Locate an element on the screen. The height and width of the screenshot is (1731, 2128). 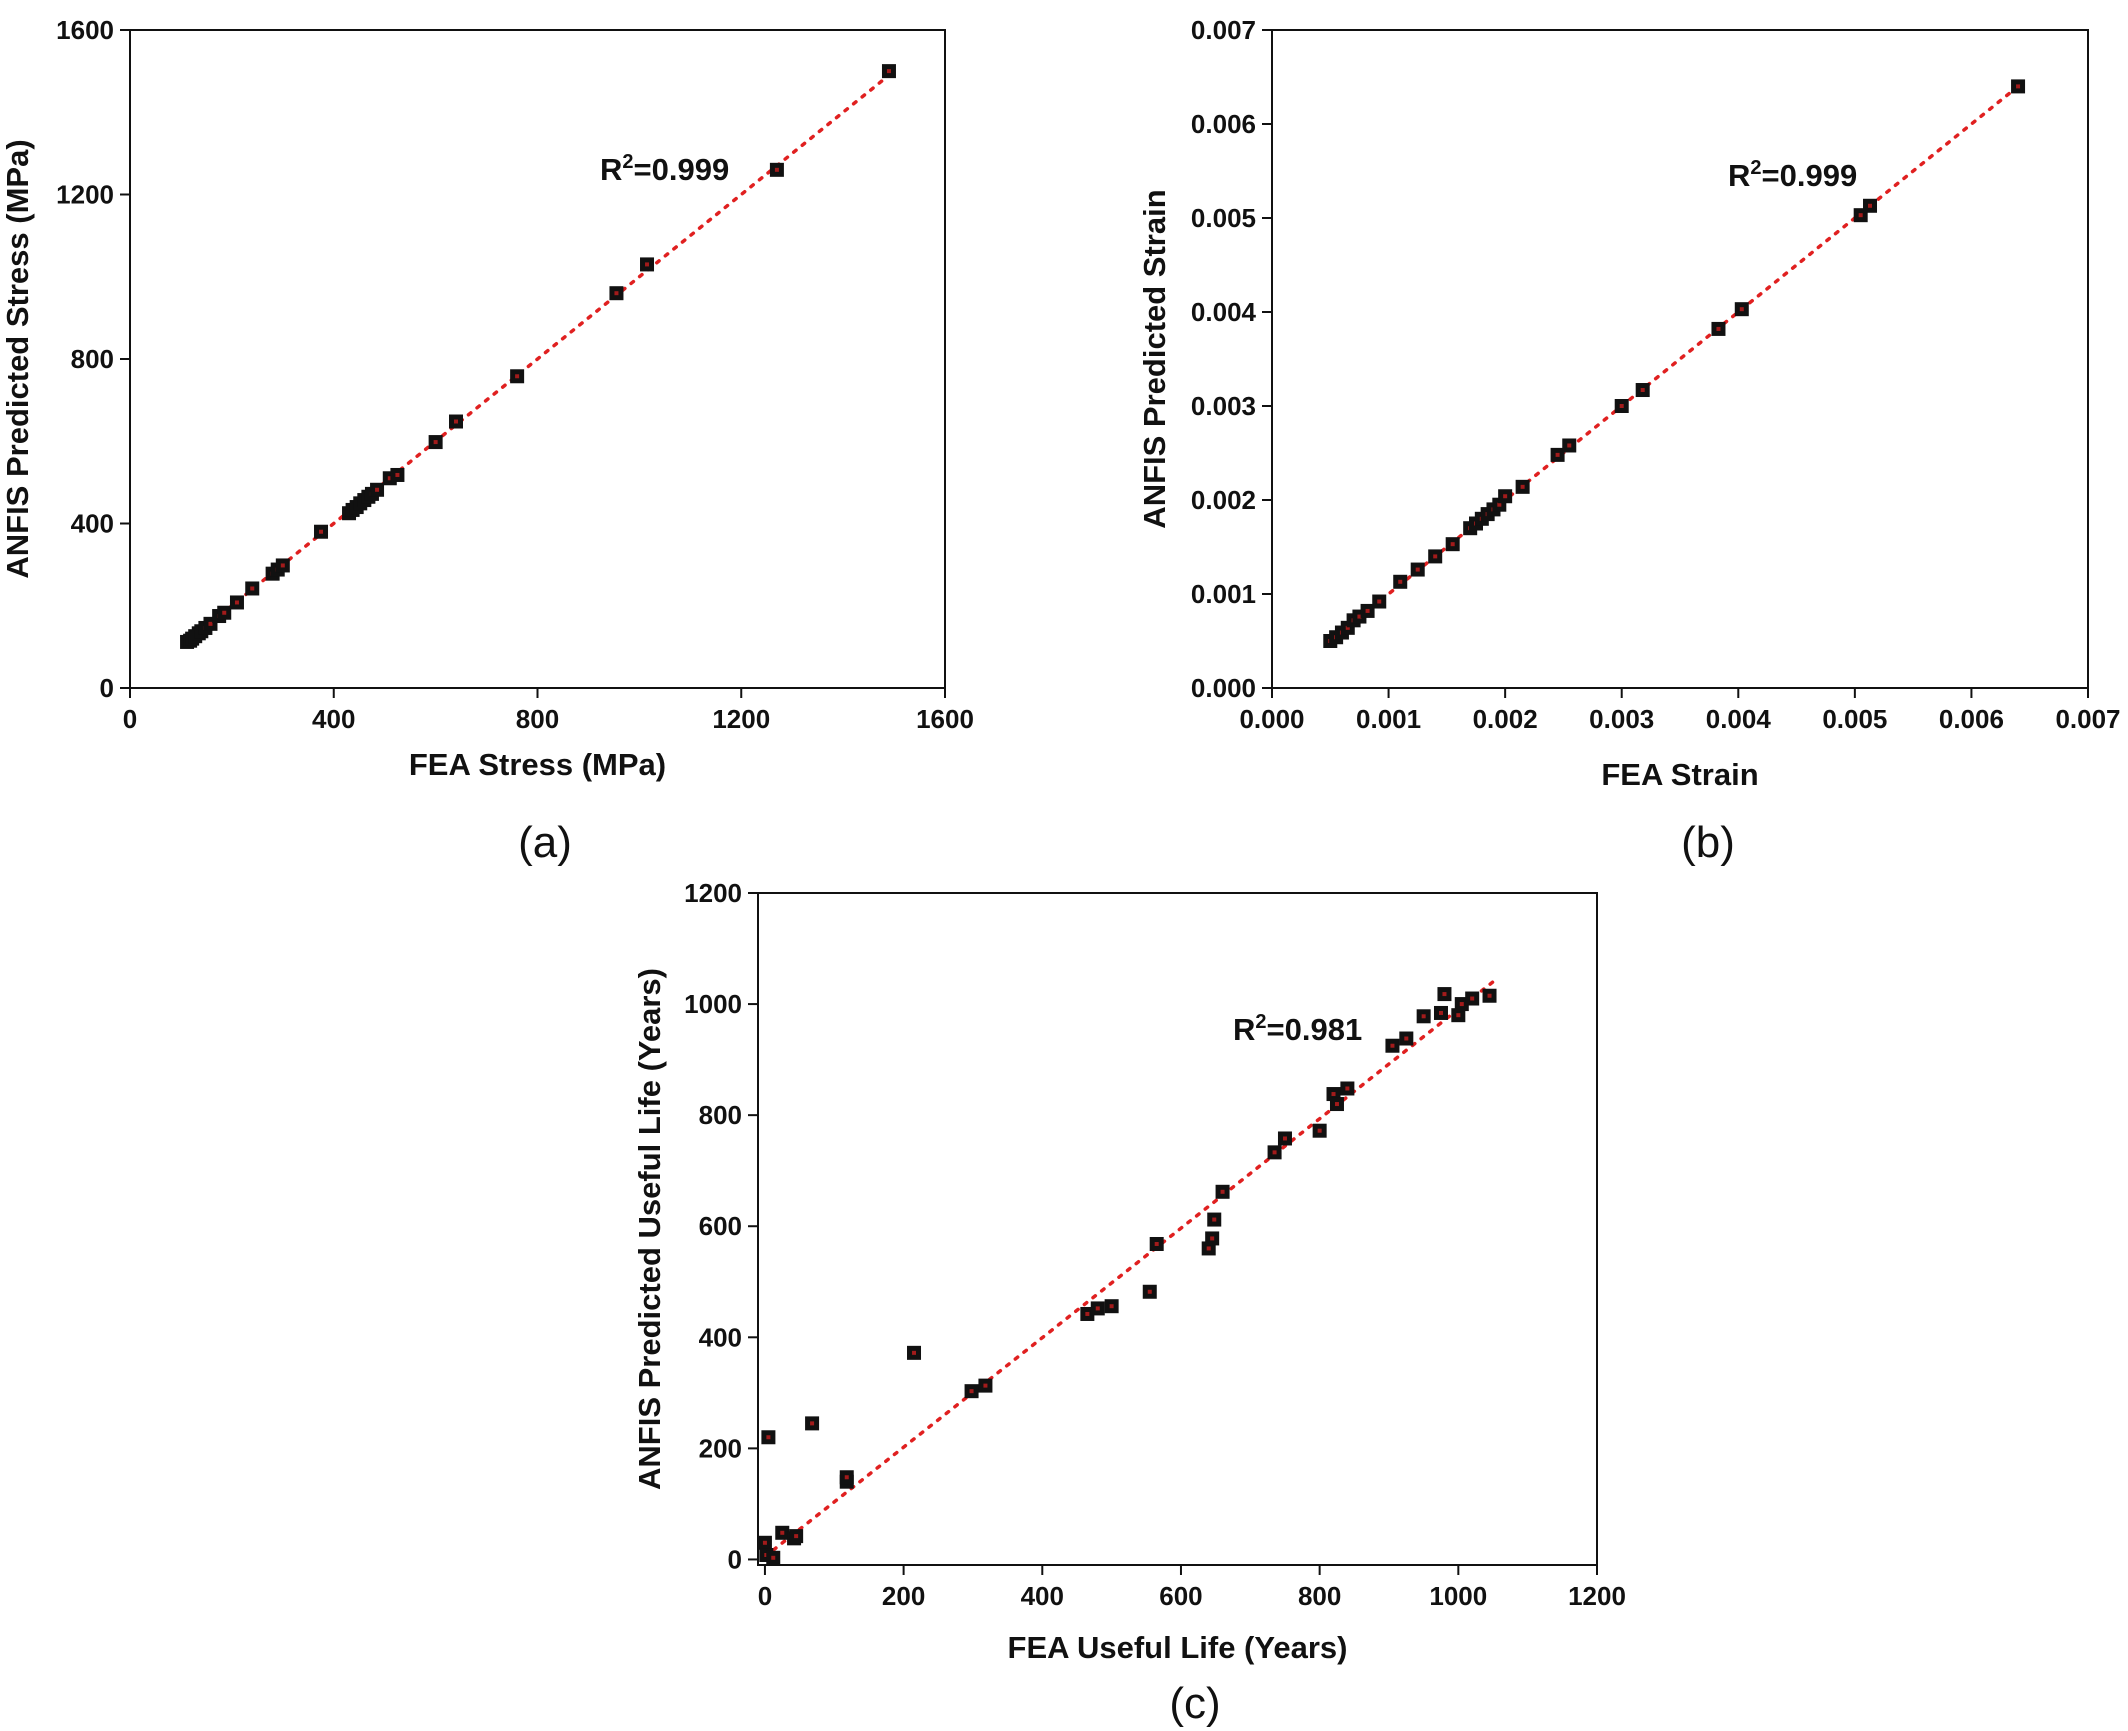
y-tick-label: 600 is located at coordinates (720, 1226).